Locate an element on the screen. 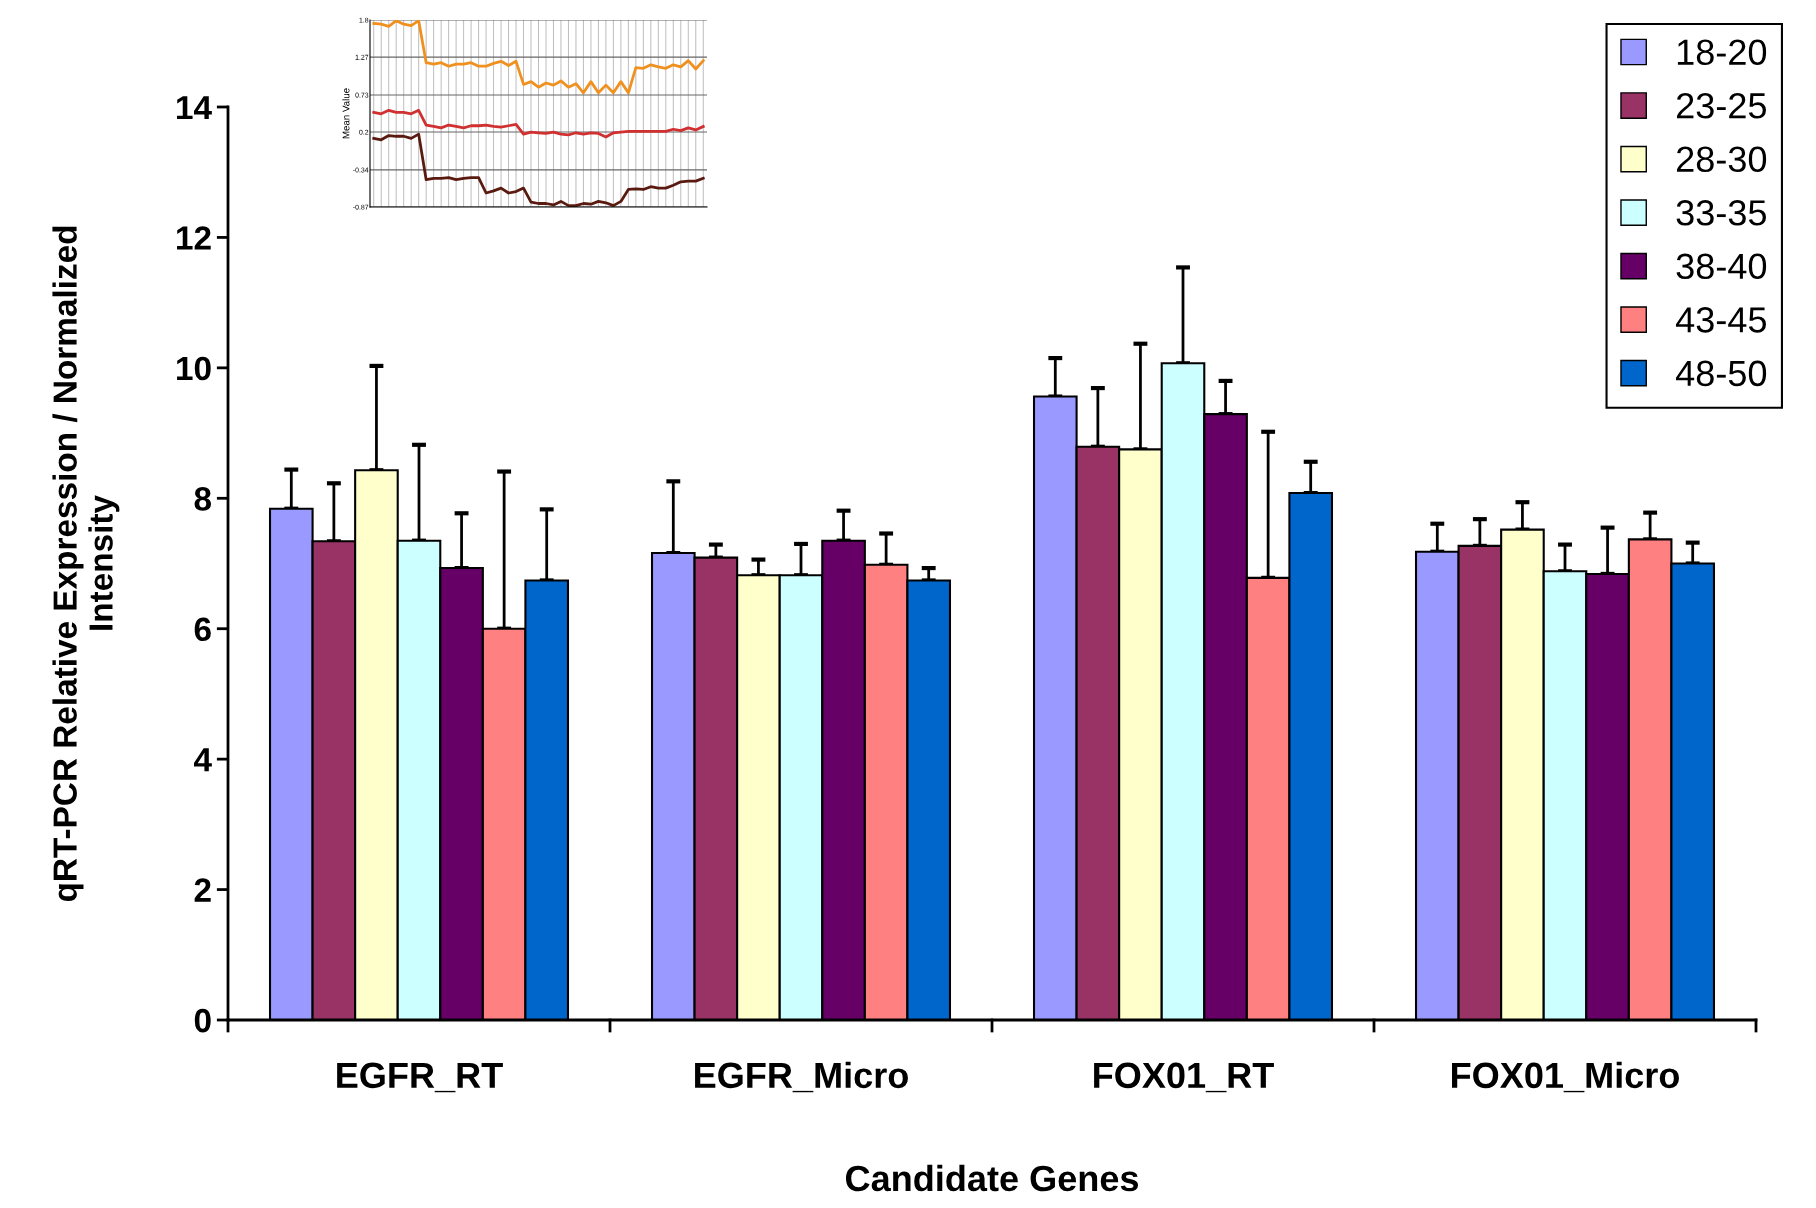 This screenshot has width=1816, height=1208. y-tick-label: 6 is located at coordinates (202, 629).